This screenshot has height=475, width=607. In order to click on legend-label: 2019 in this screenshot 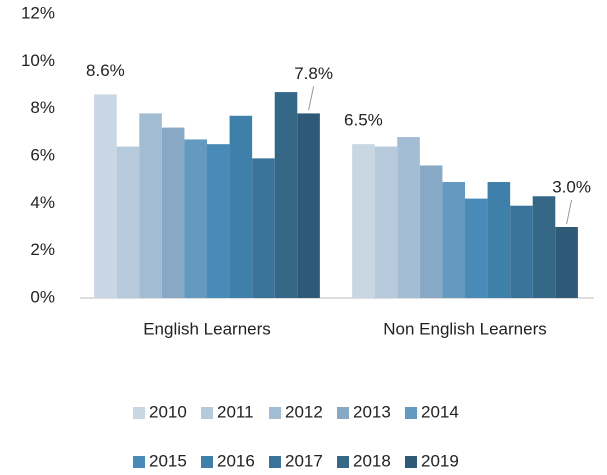, I will do `click(440, 460)`.